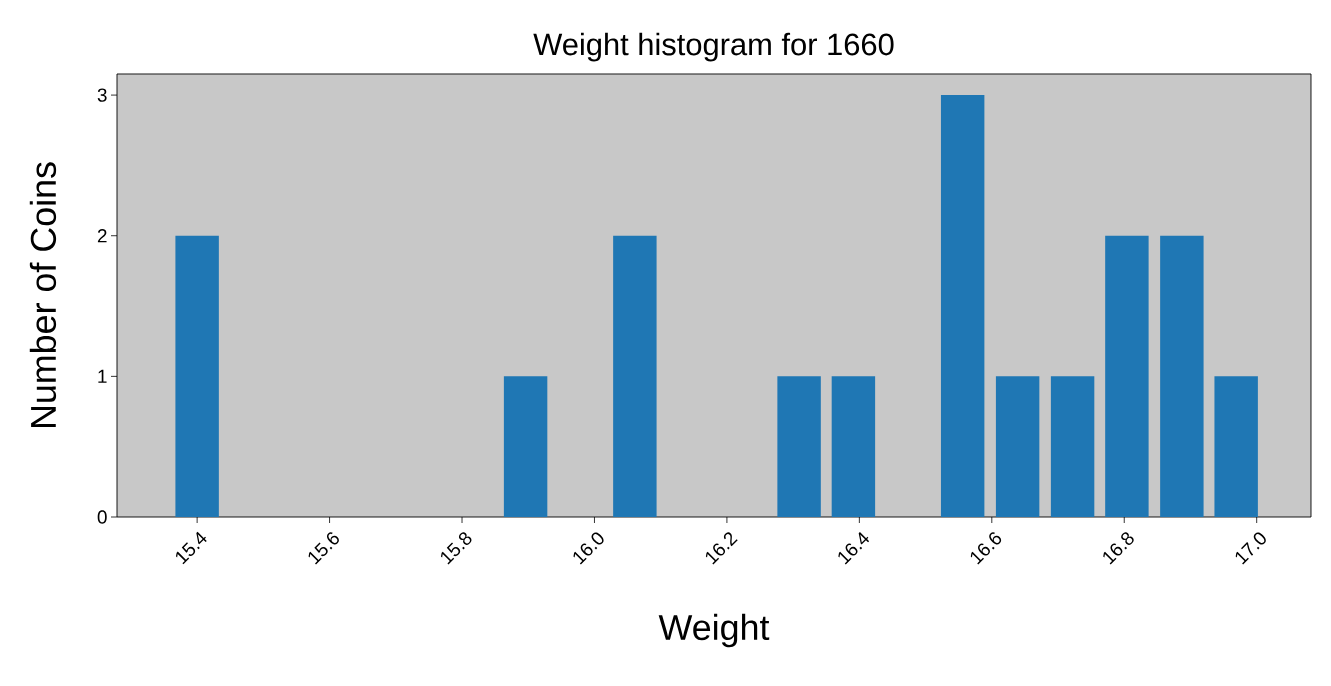  I want to click on x-tick-label: 15.6, so click(323, 548).